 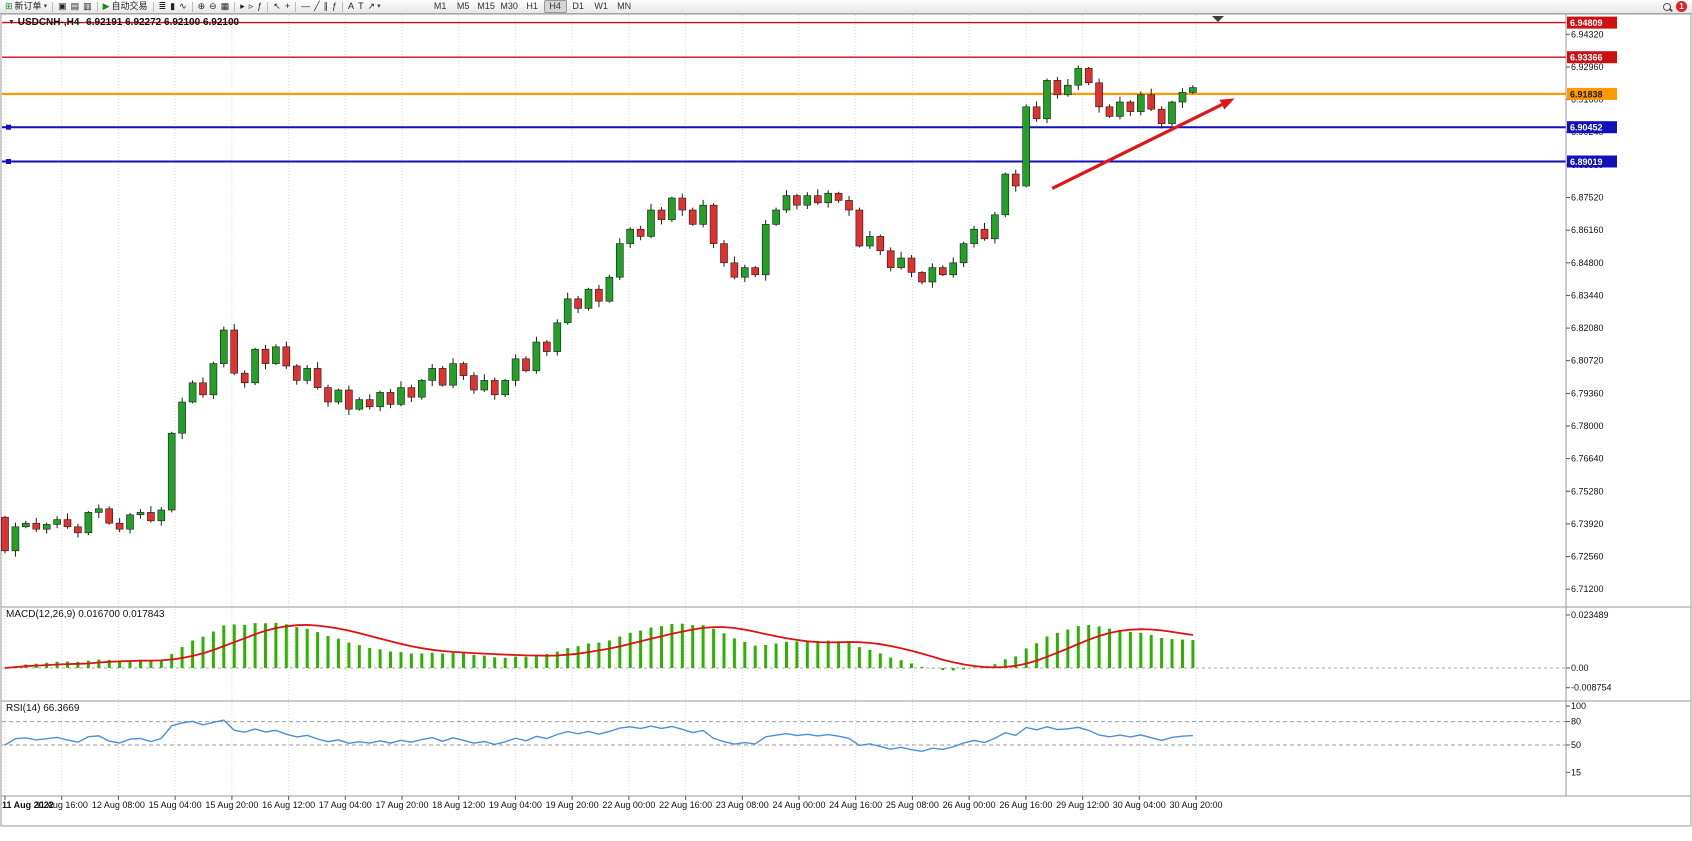 What do you see at coordinates (1576, 745) in the screenshot?
I see `rsi-tick-label: 50` at bounding box center [1576, 745].